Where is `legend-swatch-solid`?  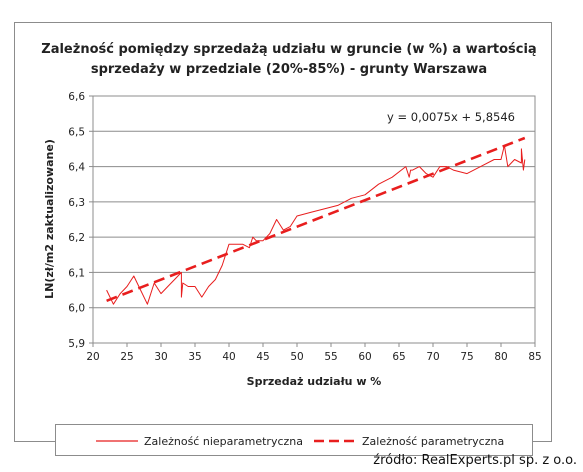
legend-swatch-solid is located at coordinates (117, 441).